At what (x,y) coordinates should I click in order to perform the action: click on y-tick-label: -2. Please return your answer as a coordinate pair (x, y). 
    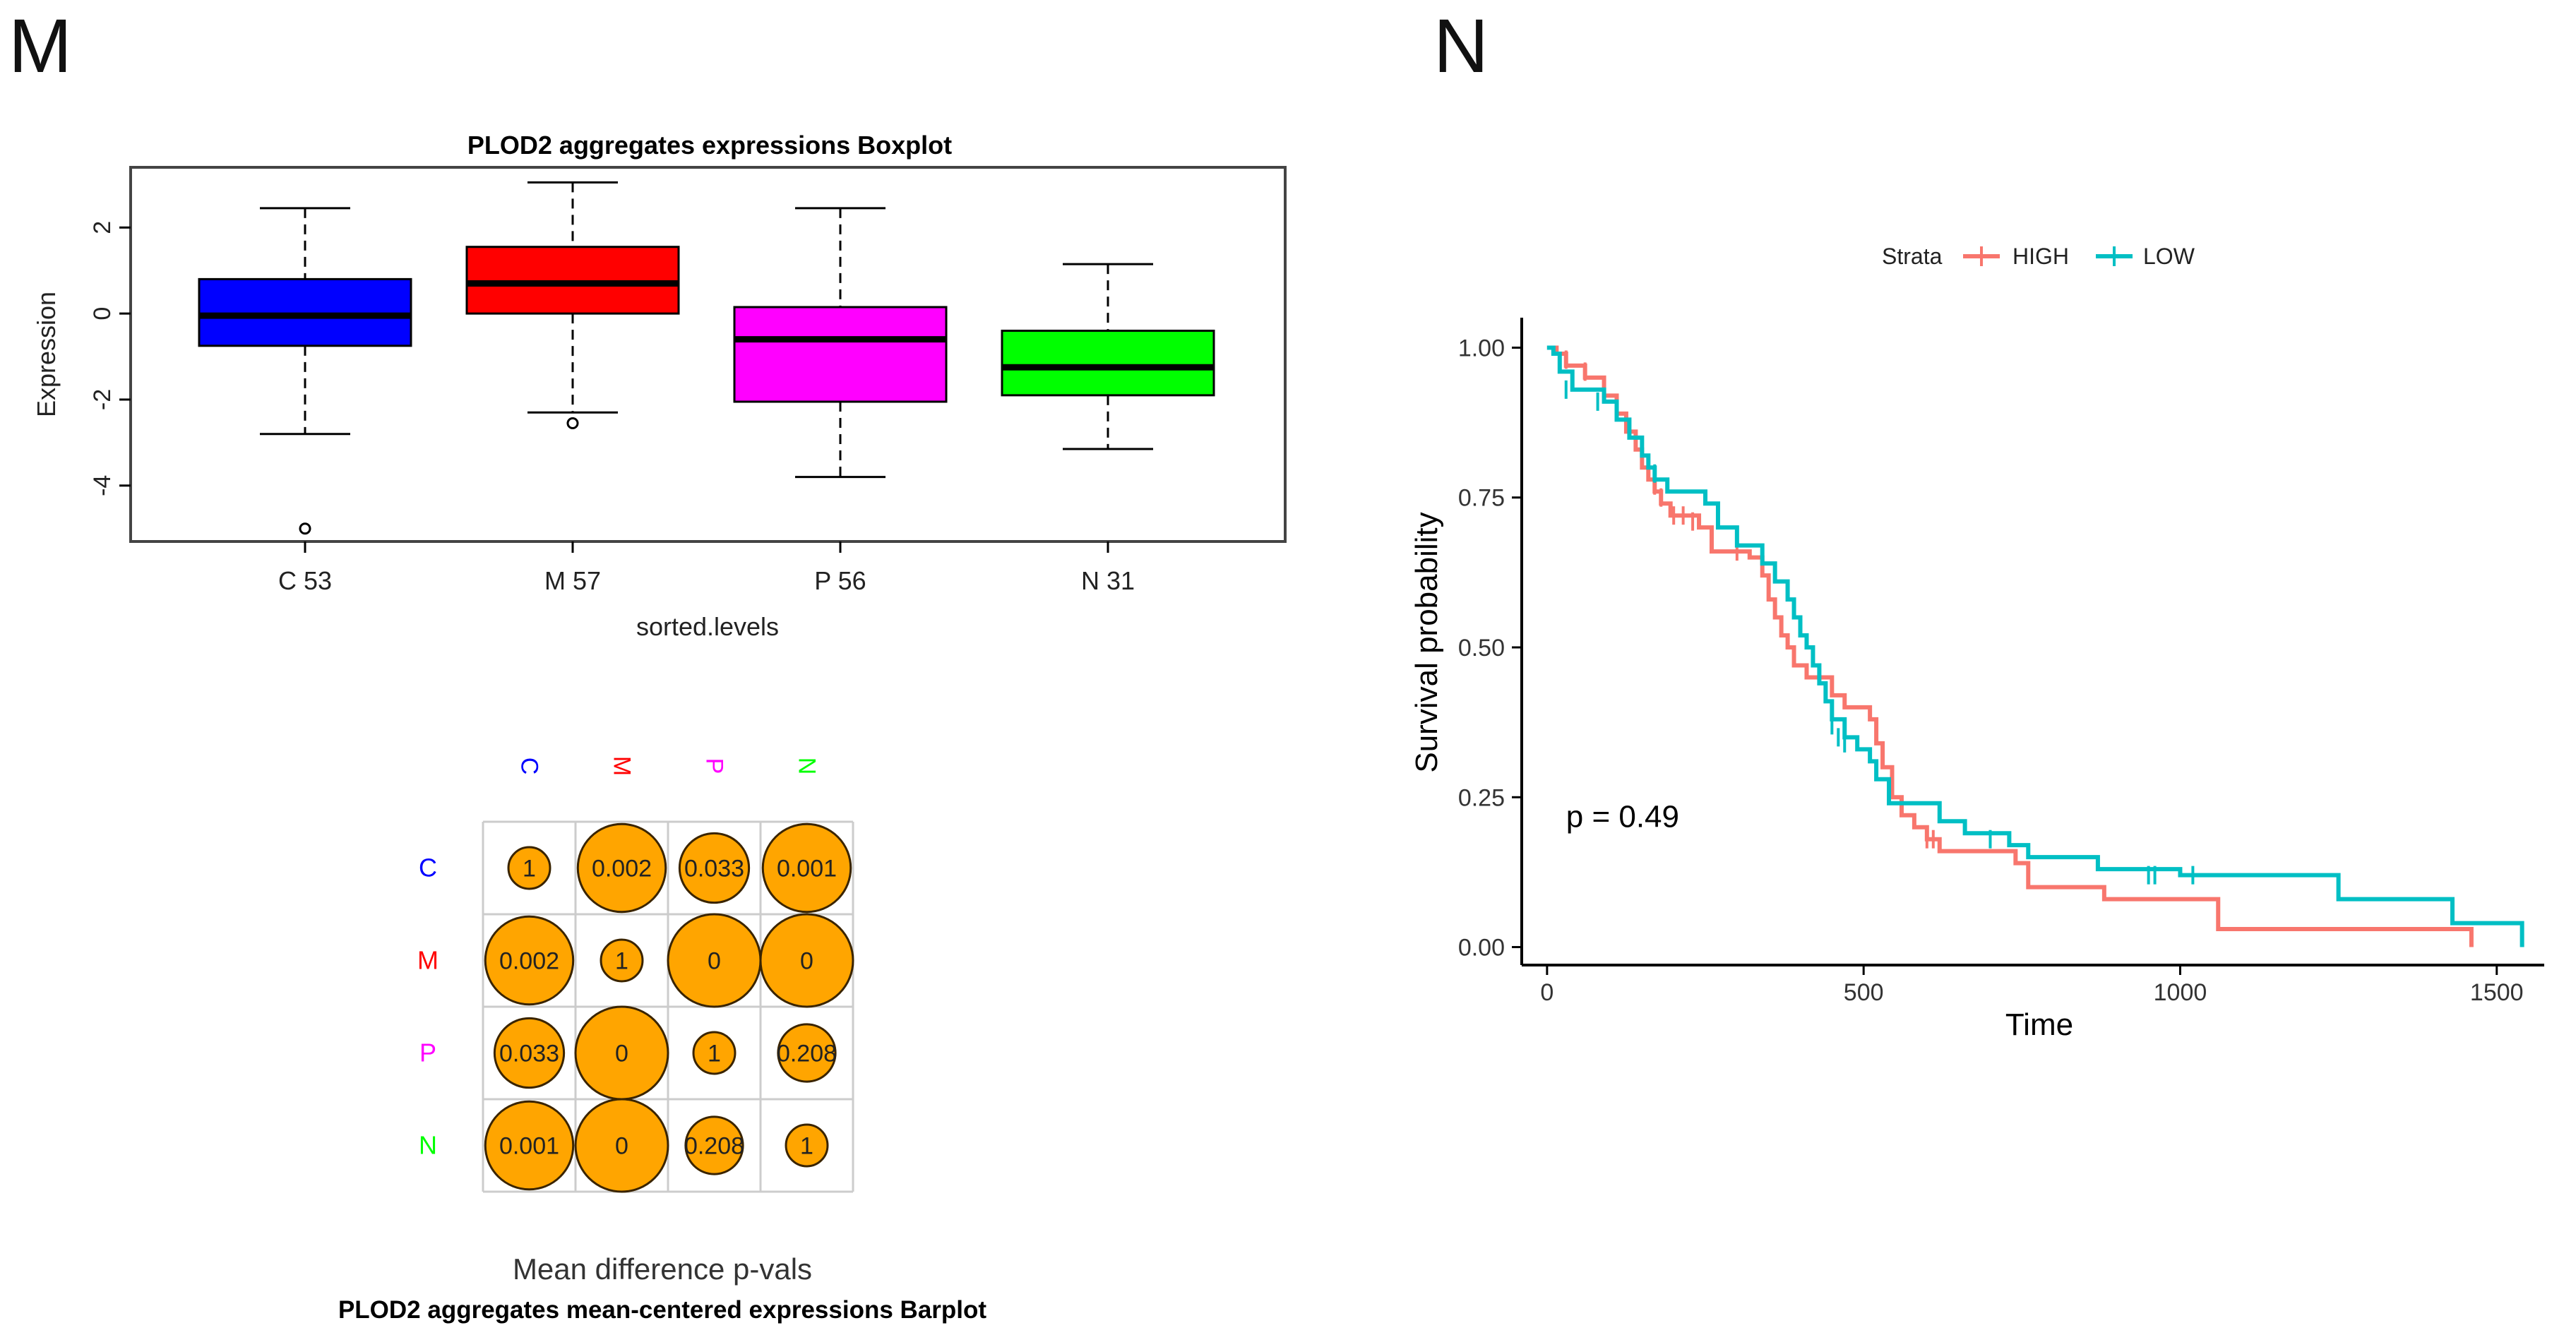
    Looking at the image, I should click on (102, 399).